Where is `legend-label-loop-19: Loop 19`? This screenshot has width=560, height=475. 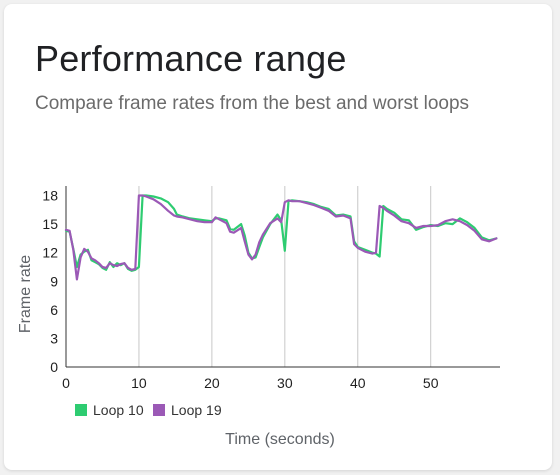 legend-label-loop-19: Loop 19 is located at coordinates (196, 410).